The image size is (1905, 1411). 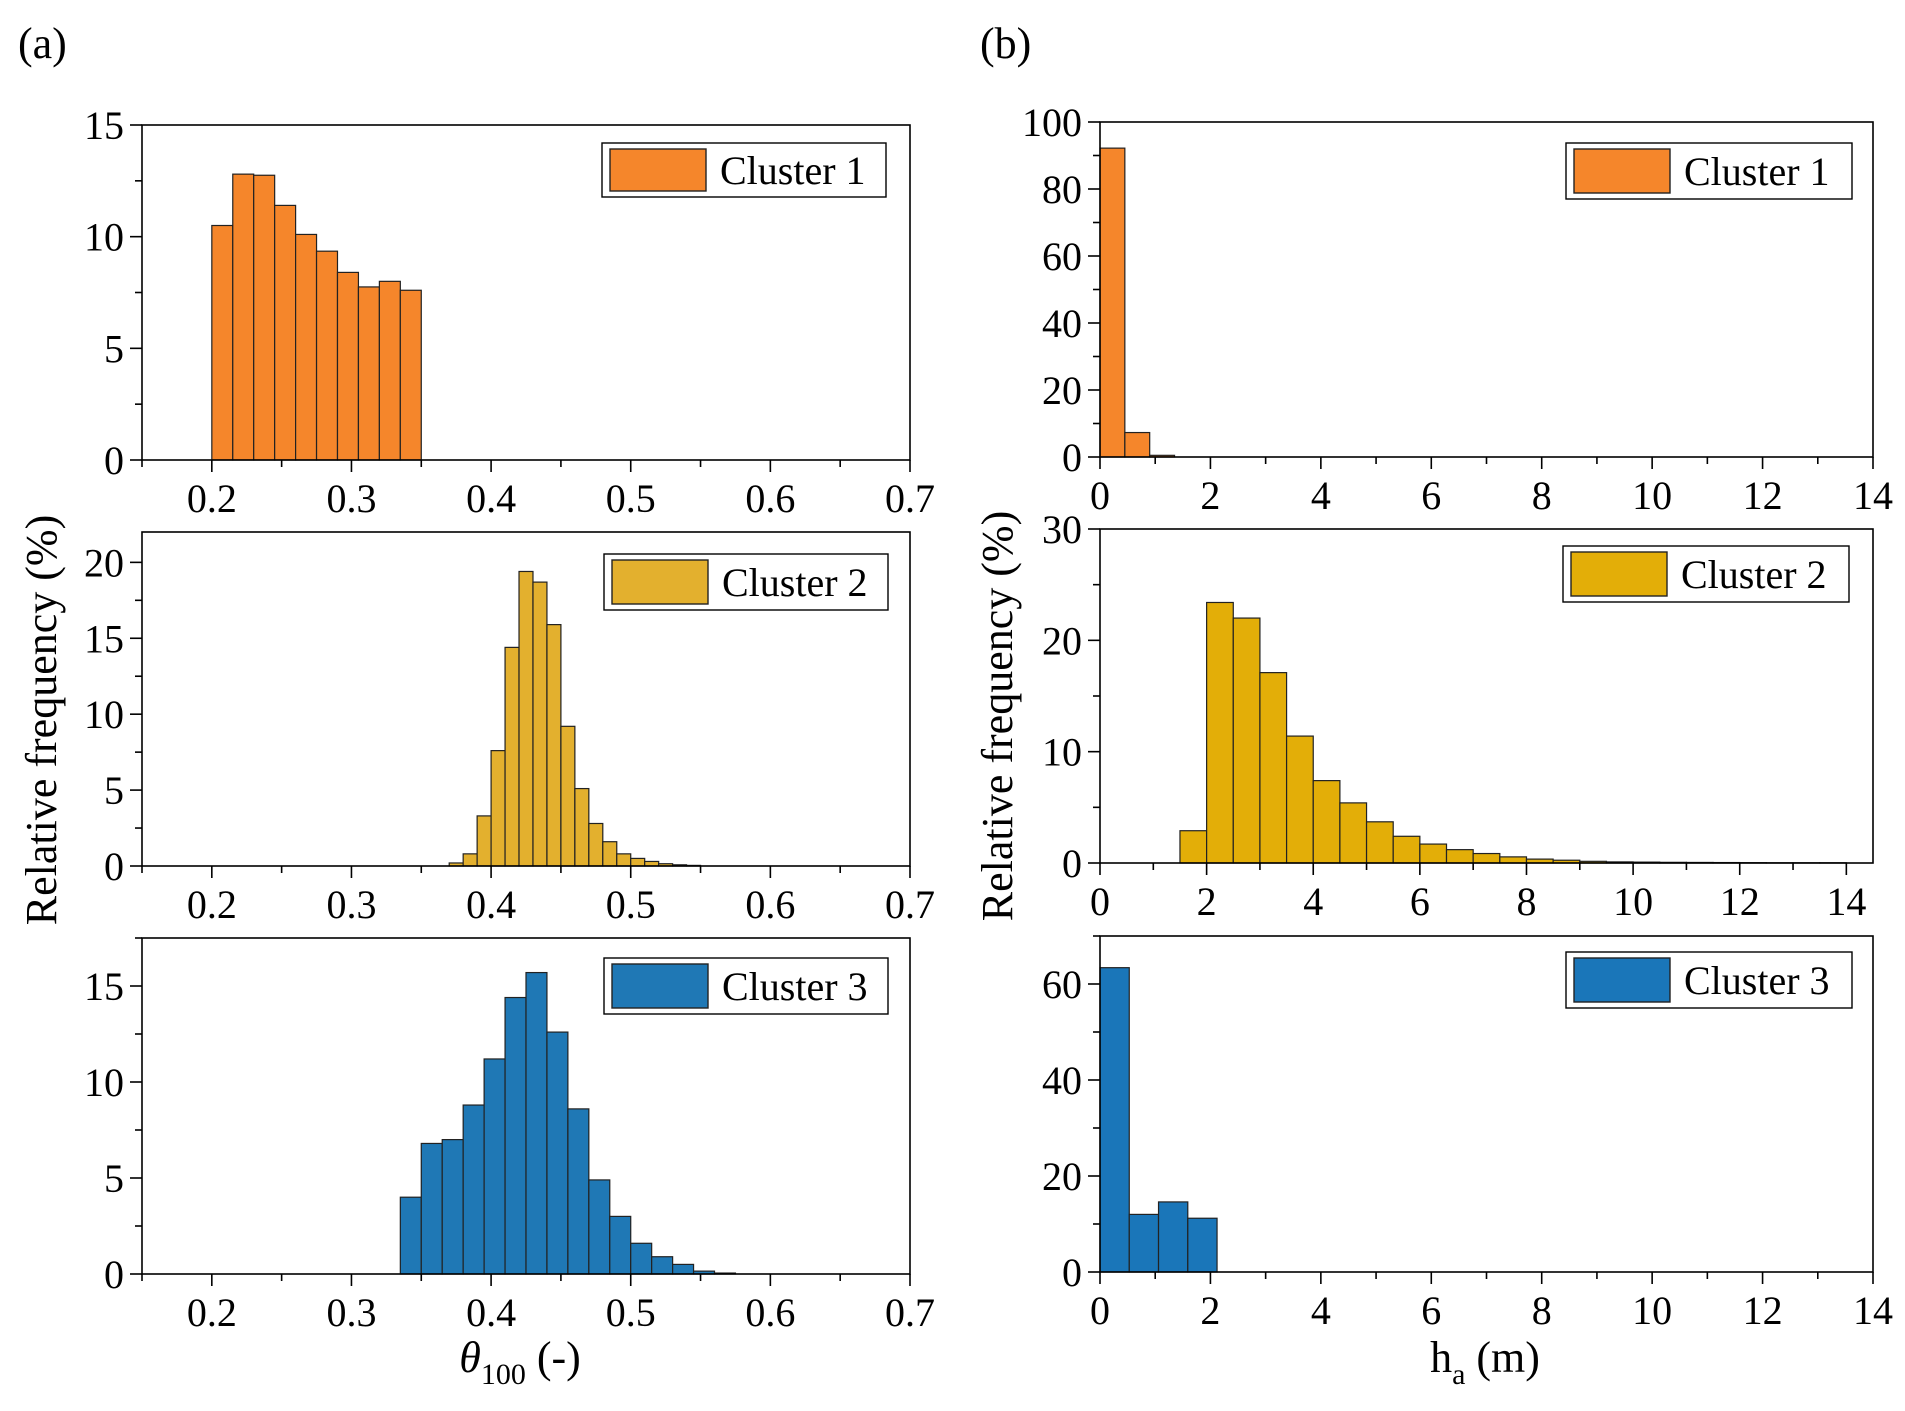 What do you see at coordinates (212, 498) in the screenshot?
I see `x-tick-label: 0.2` at bounding box center [212, 498].